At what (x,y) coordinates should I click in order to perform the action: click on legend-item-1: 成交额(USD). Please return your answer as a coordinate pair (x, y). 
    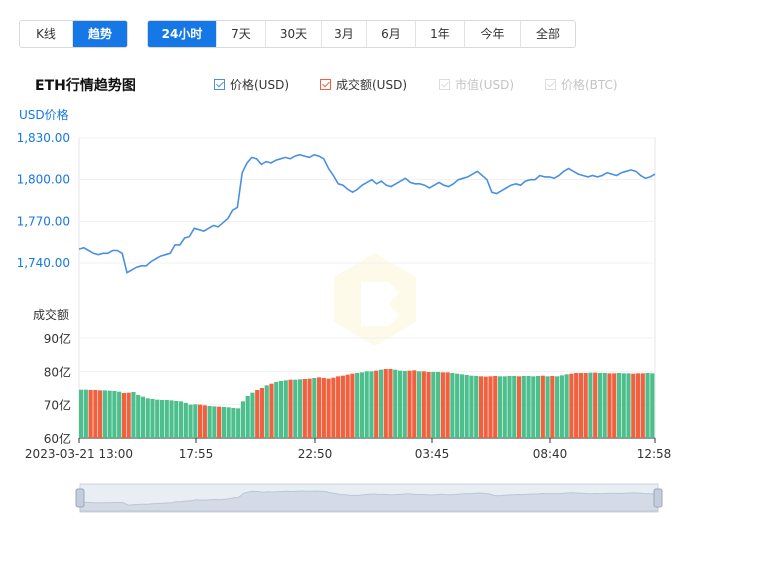
    Looking at the image, I should click on (363, 84).